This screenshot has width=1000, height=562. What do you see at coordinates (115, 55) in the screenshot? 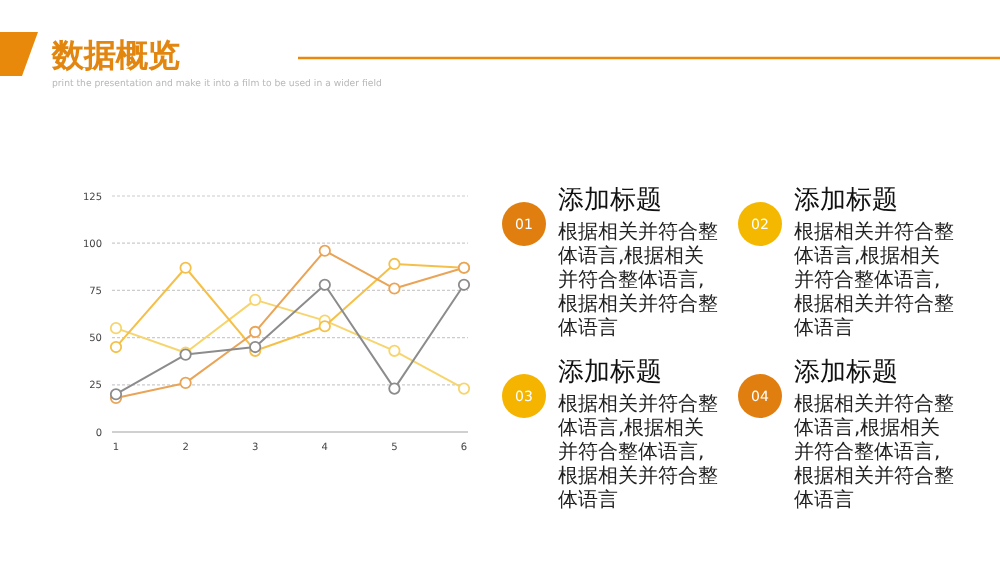
I see `chart-title: 数据概览` at bounding box center [115, 55].